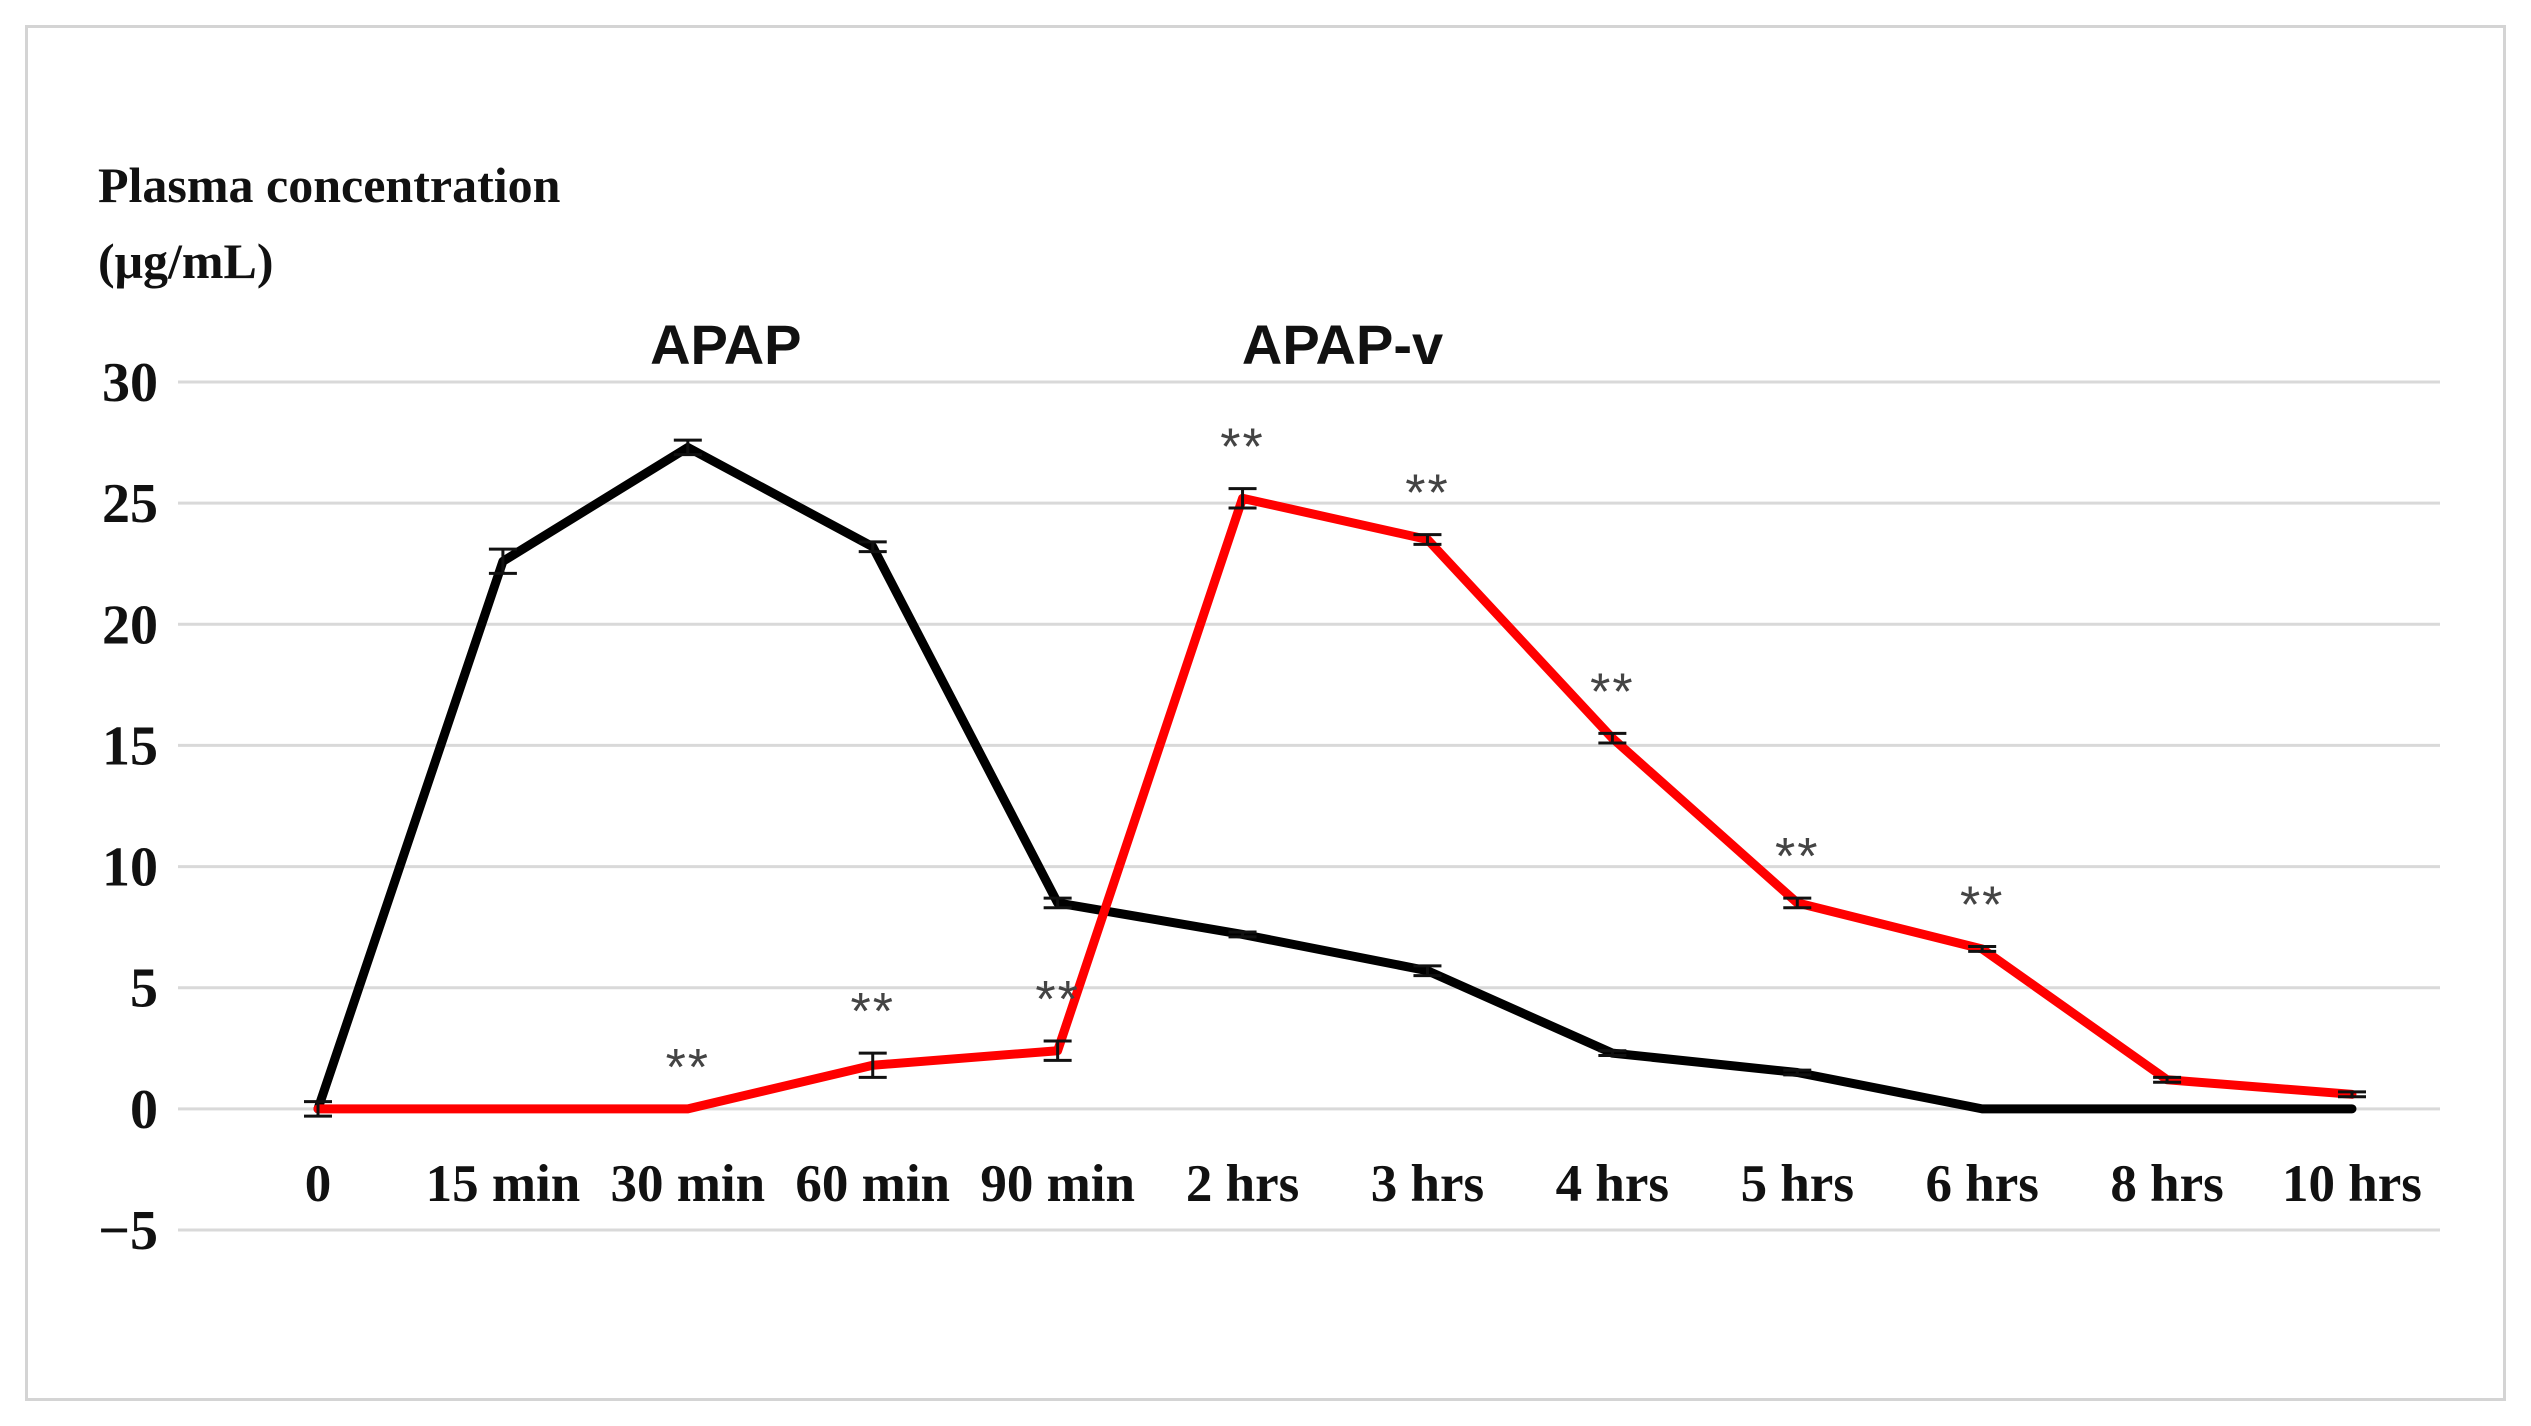 This screenshot has width=2531, height=1426. Describe the element at coordinates (130, 383) in the screenshot. I see `y-tick-label: 30` at that location.